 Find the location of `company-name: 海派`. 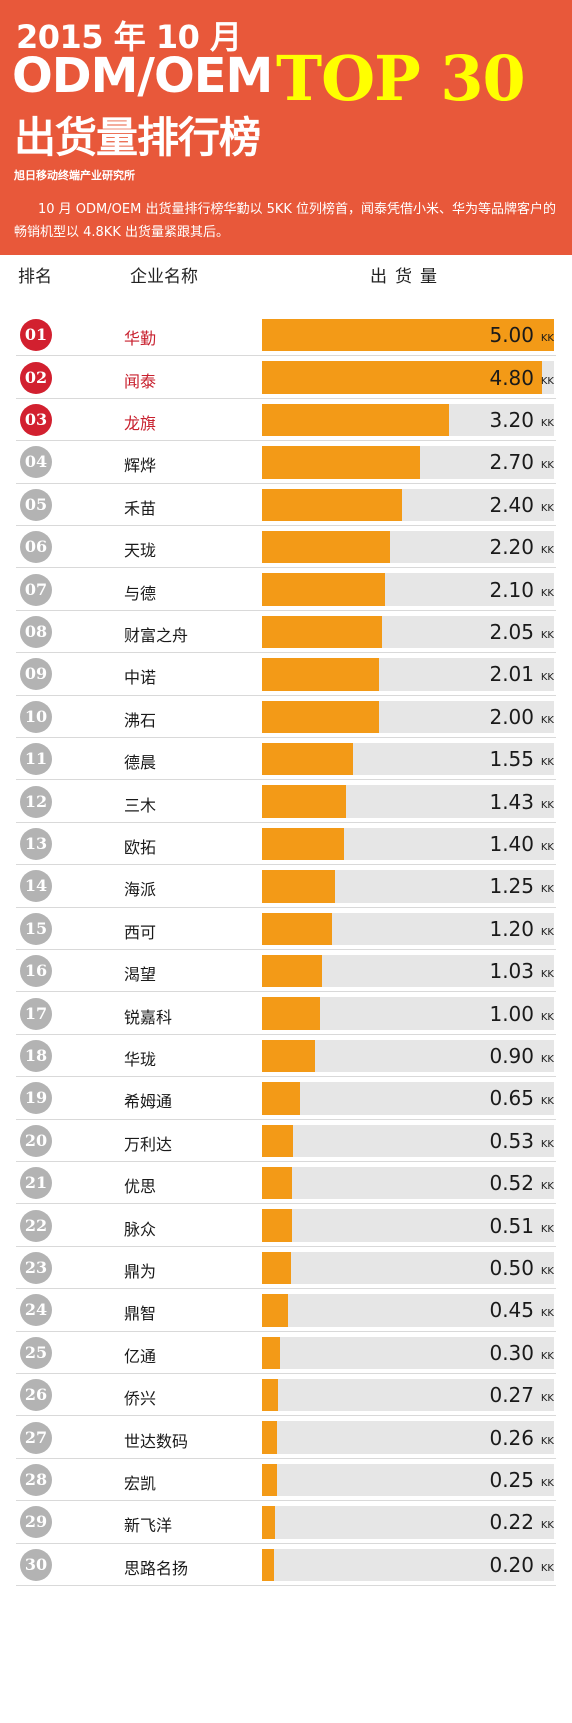

company-name: 海派 is located at coordinates (140, 890).